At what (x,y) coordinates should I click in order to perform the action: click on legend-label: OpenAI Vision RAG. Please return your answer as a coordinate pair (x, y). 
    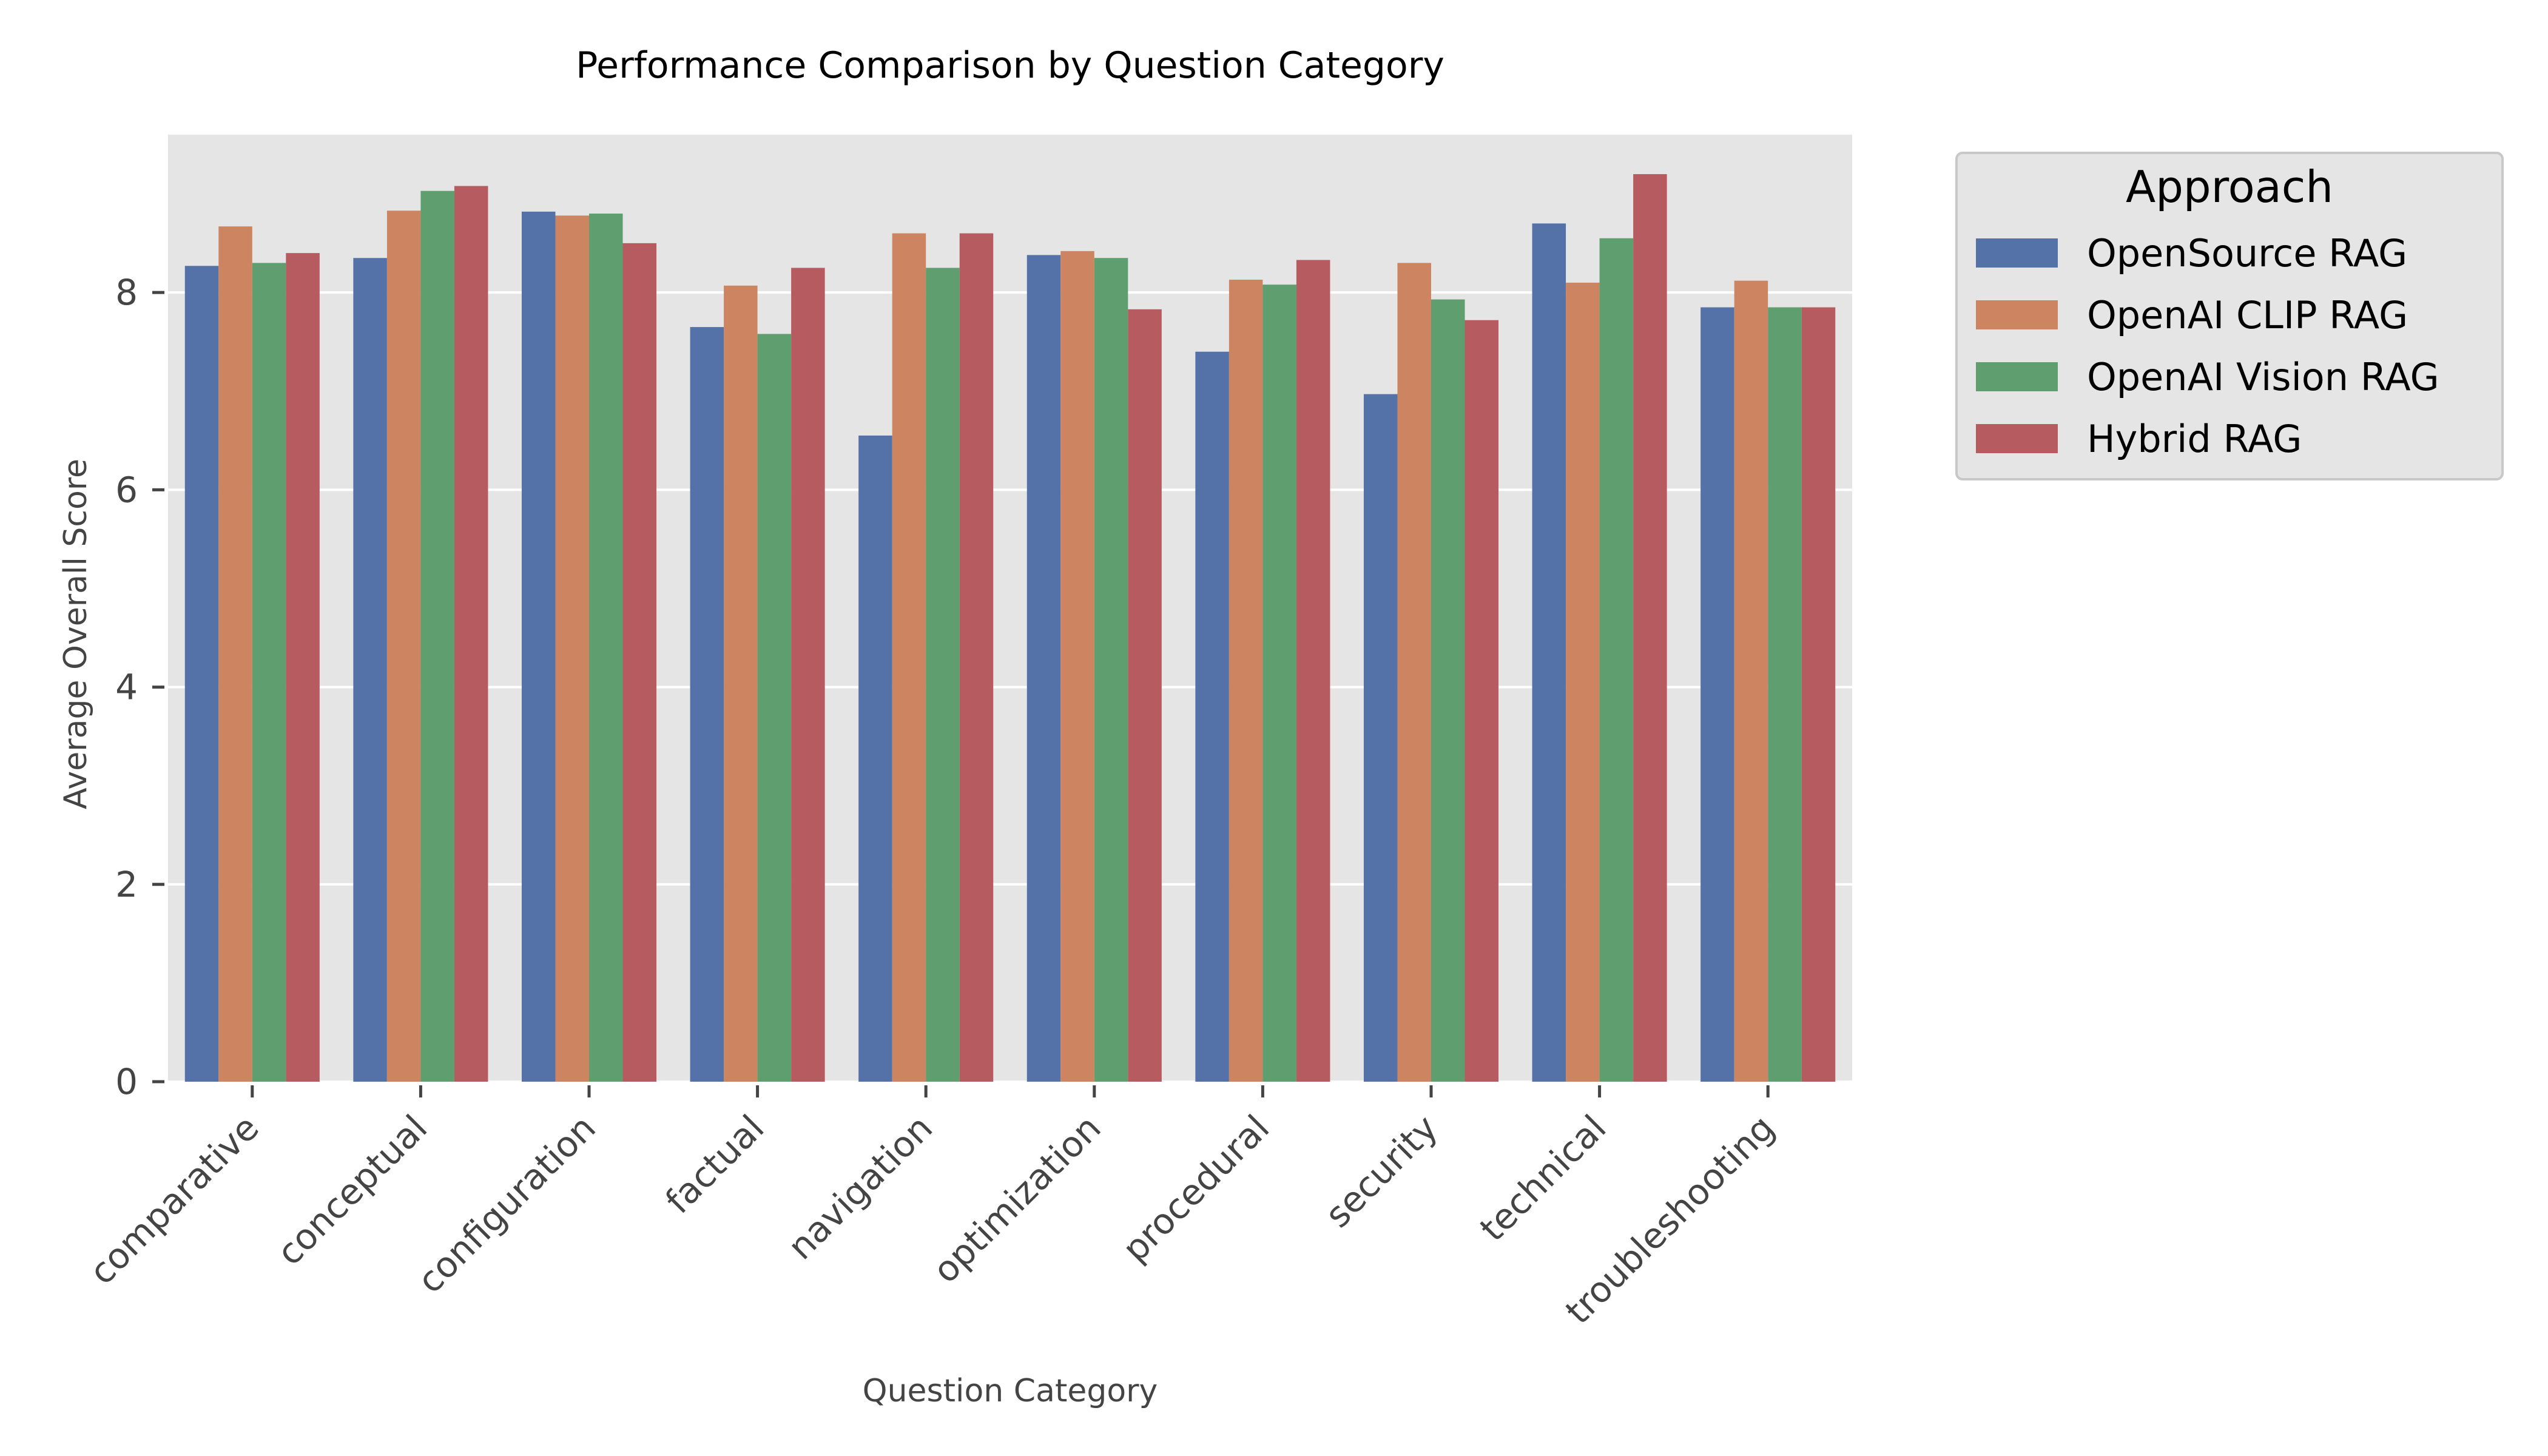
    Looking at the image, I should click on (2263, 377).